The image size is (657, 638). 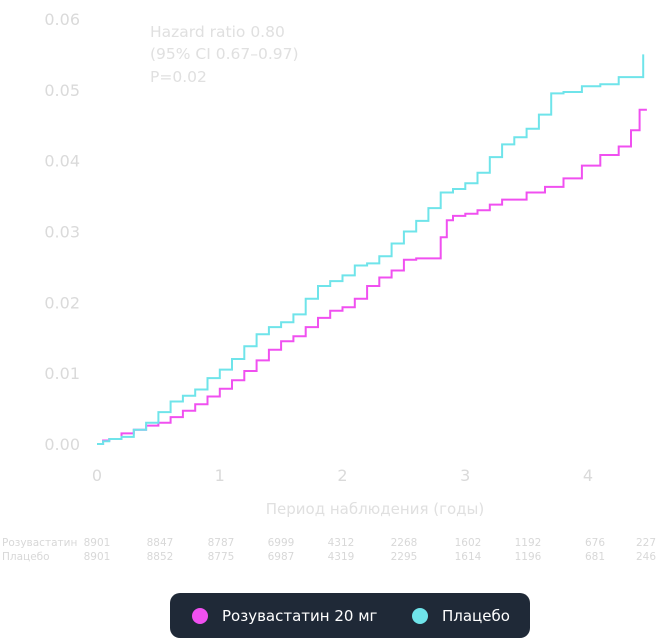 I want to click on risk-cell: 8775, so click(x=221, y=557).